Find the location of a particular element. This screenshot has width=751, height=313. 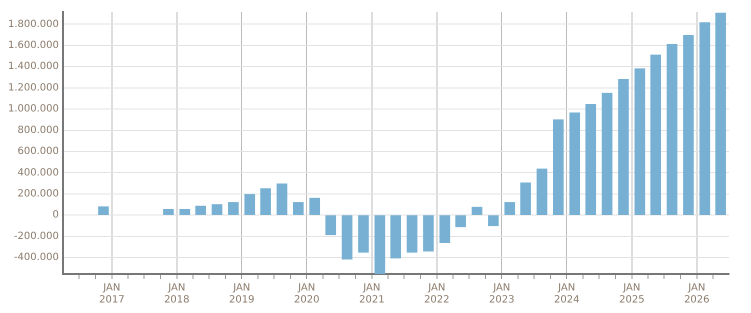

x-tick-label: JAN 2018 is located at coordinates (177, 294).